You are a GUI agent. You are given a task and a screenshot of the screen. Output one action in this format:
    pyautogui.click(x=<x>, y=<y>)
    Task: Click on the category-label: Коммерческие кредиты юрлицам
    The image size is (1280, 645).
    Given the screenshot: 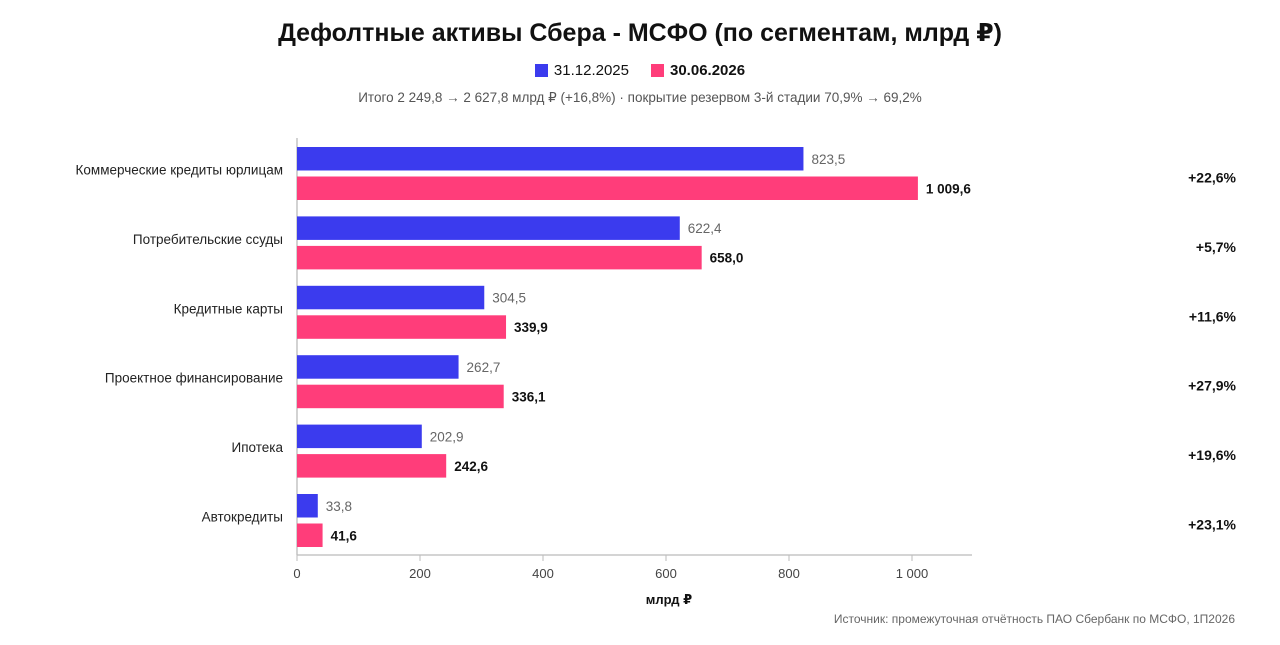 What is the action you would take?
    pyautogui.click(x=179, y=170)
    